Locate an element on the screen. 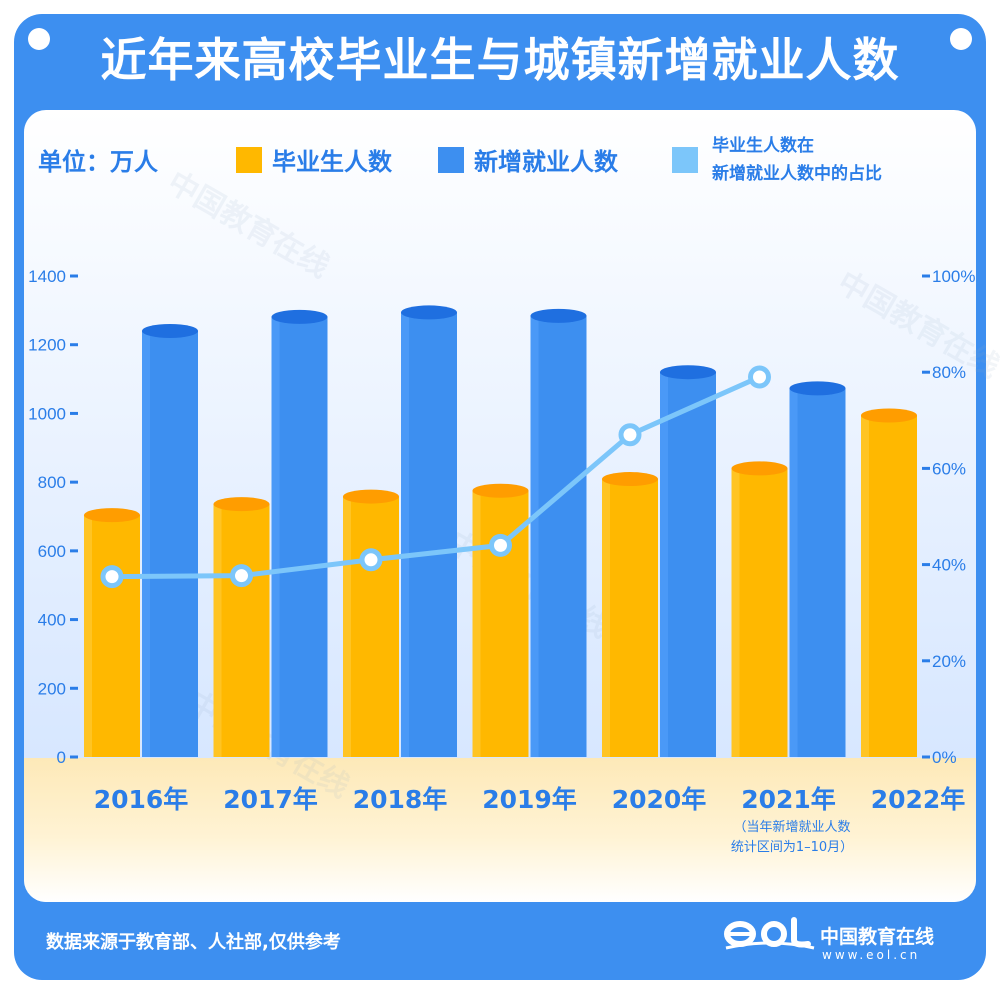 This screenshot has width=1000, height=996. x-tick-label: 2021年 is located at coordinates (788, 799).